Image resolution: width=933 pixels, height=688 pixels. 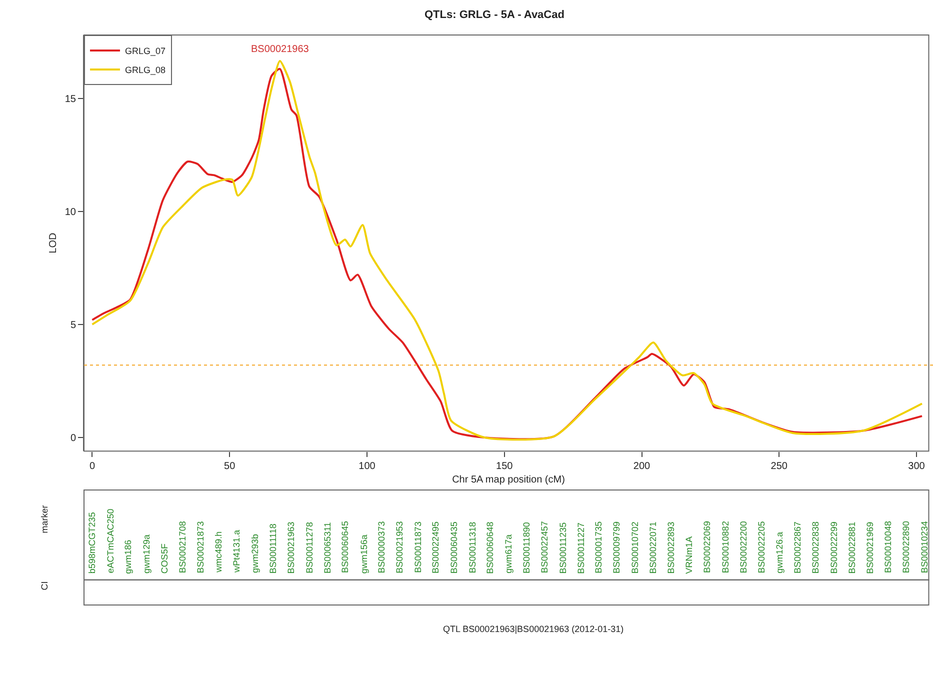 I want to click on text: gwm126.a, so click(x=779, y=553).